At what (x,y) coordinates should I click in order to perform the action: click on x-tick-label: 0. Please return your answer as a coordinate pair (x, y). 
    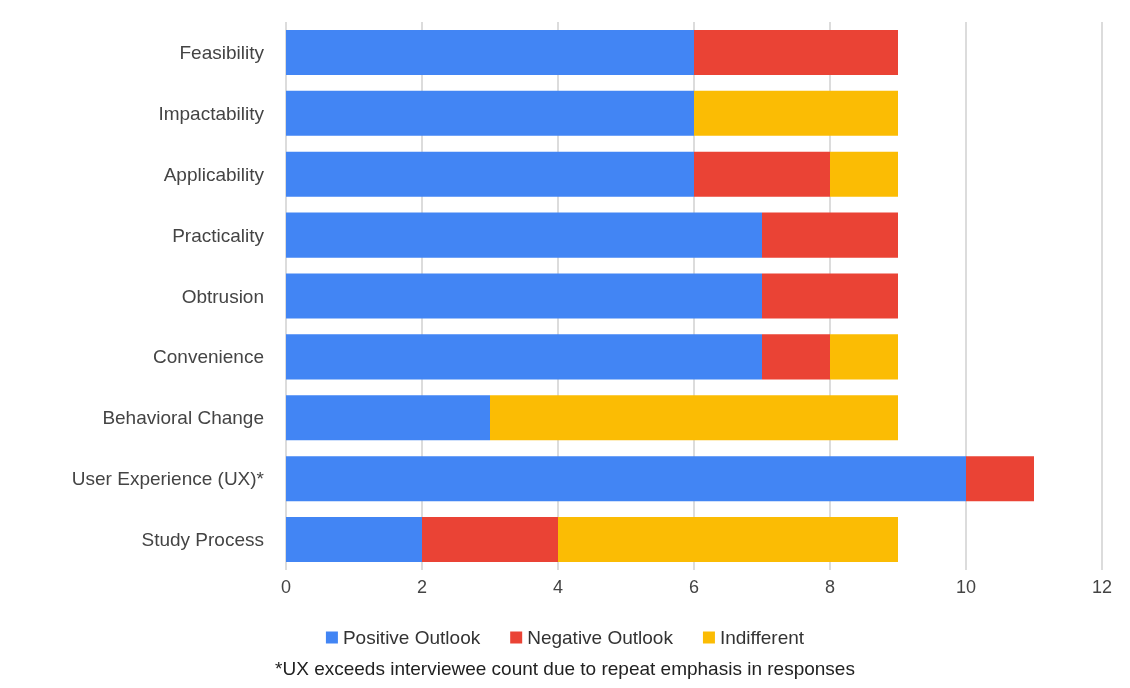
    Looking at the image, I should click on (286, 587).